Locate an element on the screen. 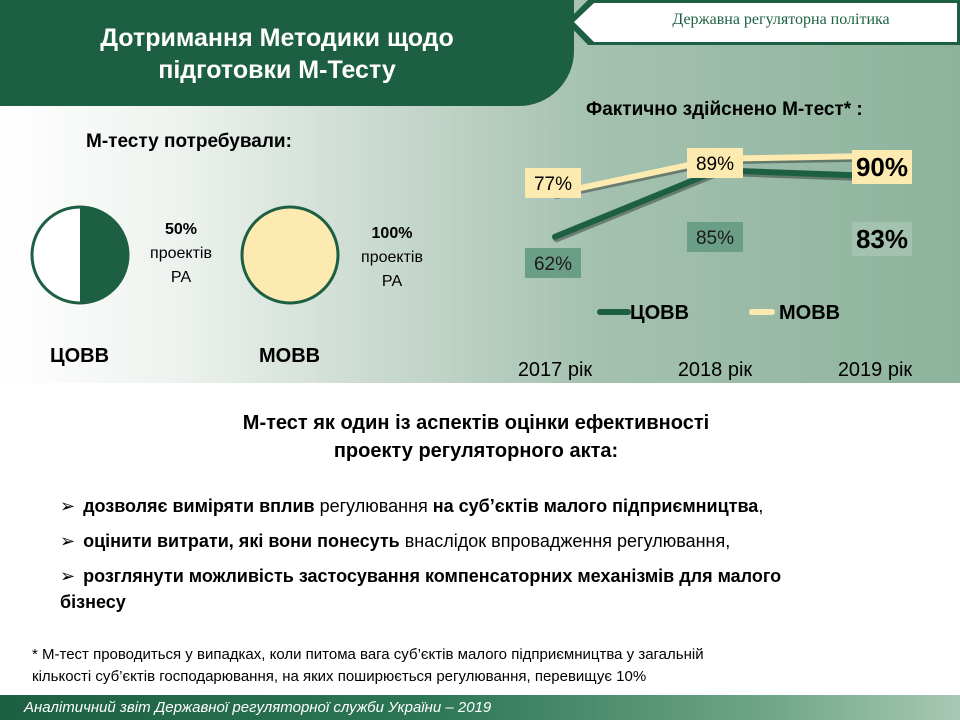  page-title-line-2: підготовки М-Тесту is located at coordinates (277, 70).